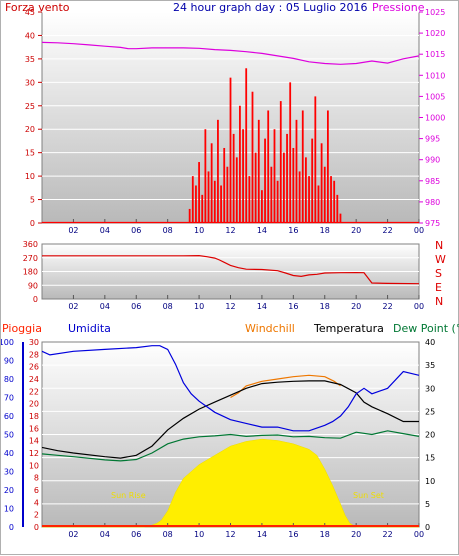  I want to click on wind-tick-label: 45, so click(30, 12).